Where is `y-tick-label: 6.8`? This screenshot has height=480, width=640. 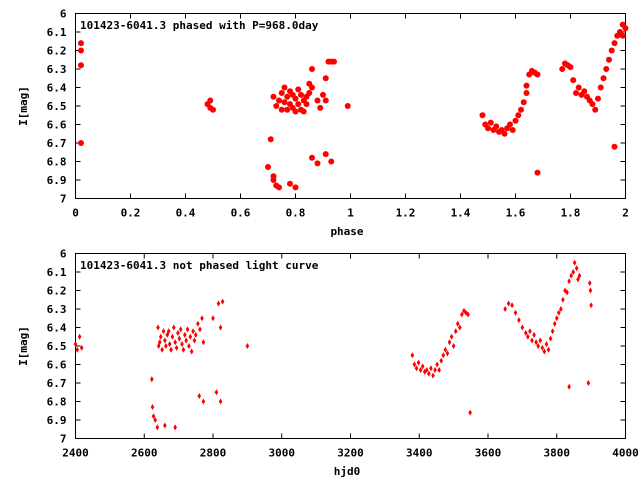
y-tick-label: 6.8 is located at coordinates (57, 162).